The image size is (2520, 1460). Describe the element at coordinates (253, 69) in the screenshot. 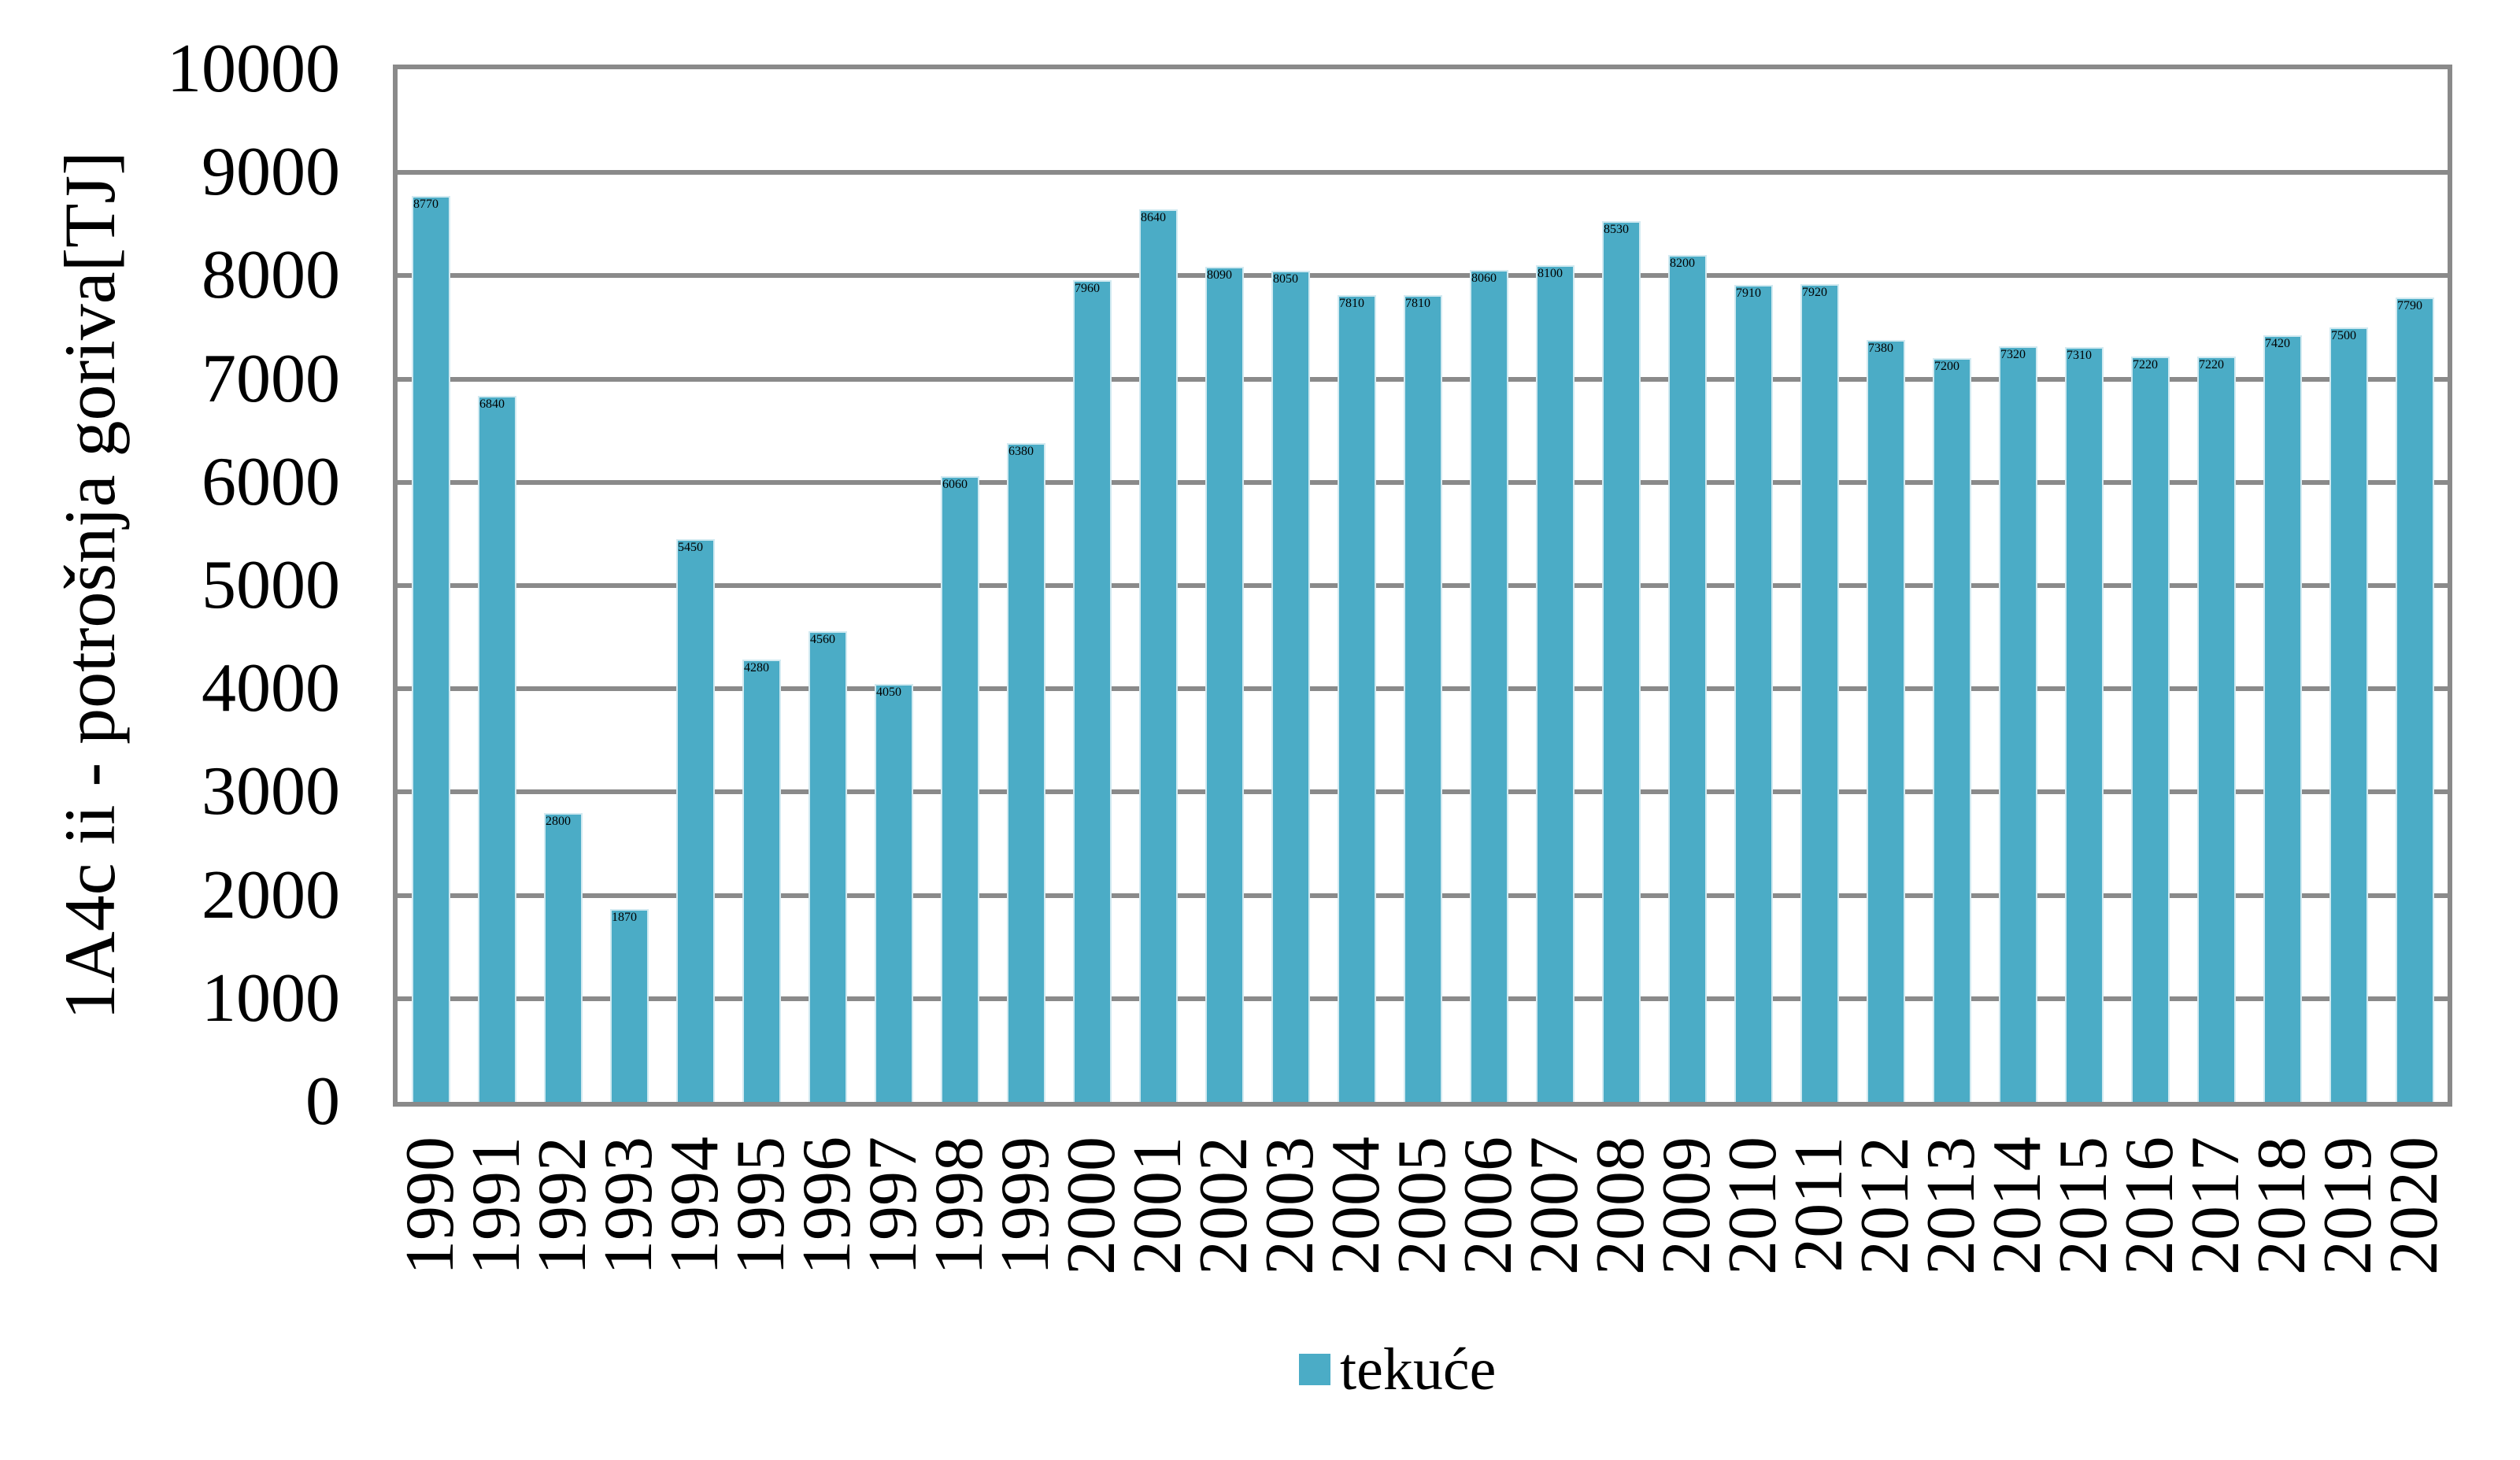

I see `y-tick-label-10000: 10000` at that location.